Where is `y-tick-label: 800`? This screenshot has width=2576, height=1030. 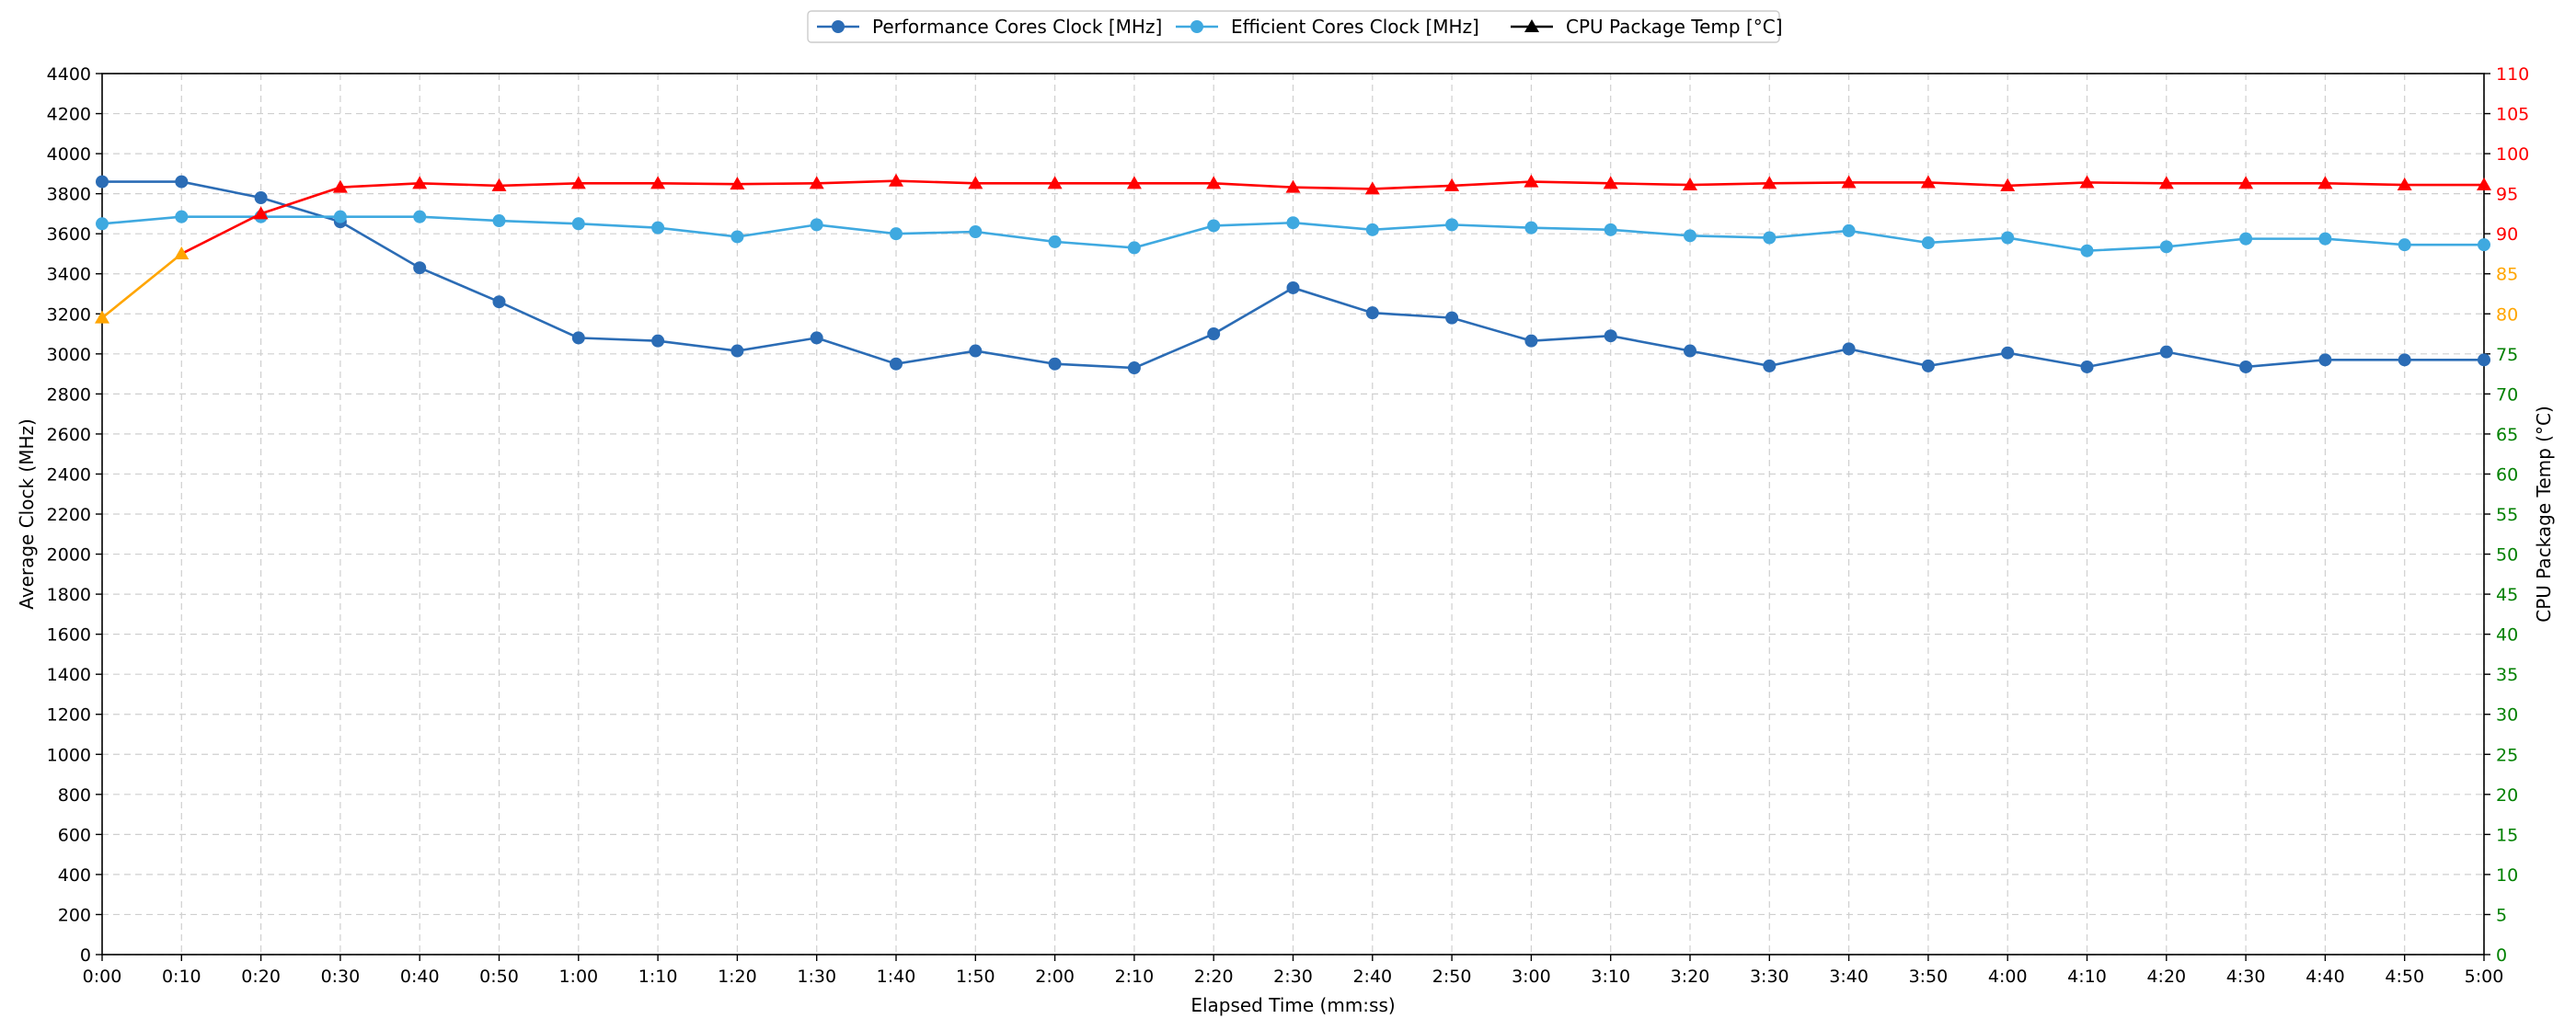
y-tick-label: 800 is located at coordinates (74, 795).